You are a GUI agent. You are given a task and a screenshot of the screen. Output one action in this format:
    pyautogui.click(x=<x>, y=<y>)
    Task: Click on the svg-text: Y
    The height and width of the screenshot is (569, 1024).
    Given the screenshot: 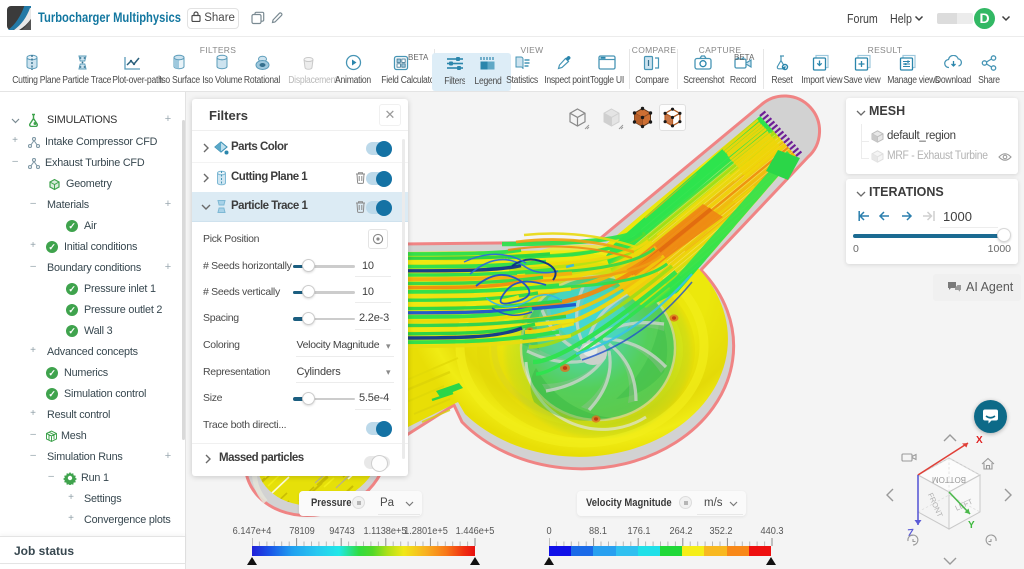 What is the action you would take?
    pyautogui.click(x=971, y=525)
    